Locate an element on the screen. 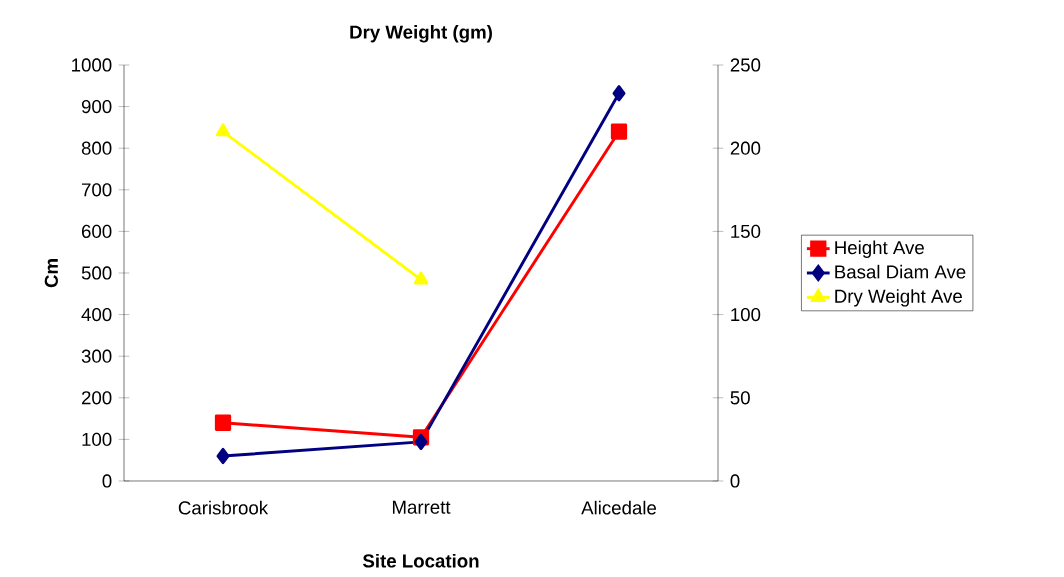  y-tick-label: 800 is located at coordinates (96, 148).